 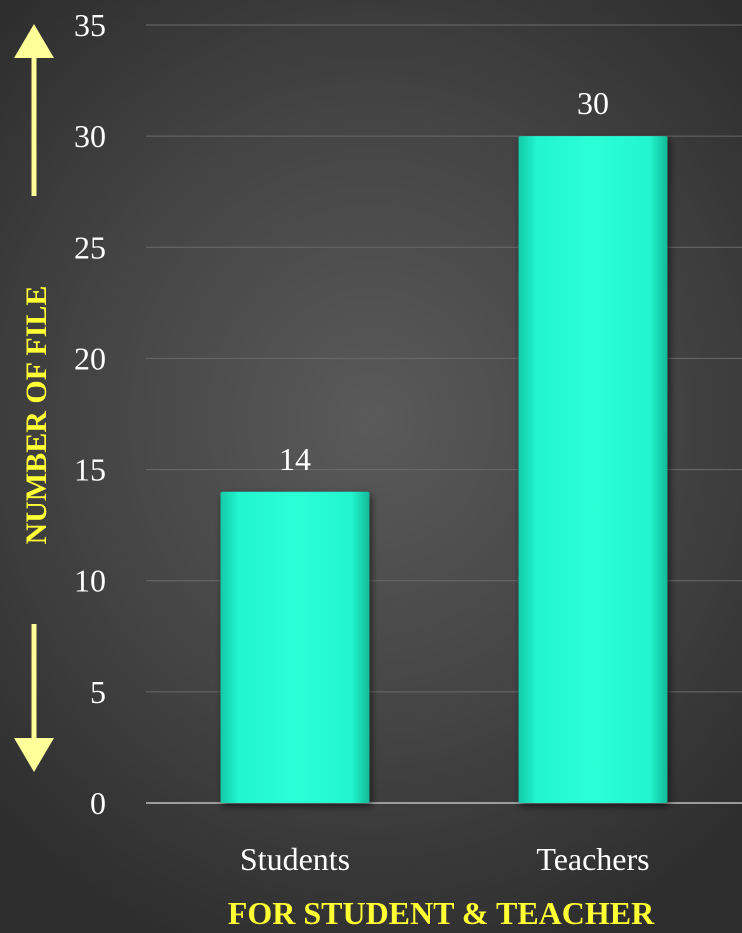 I want to click on y-axis-title: NUMBER OF FILE, so click(x=36, y=415).